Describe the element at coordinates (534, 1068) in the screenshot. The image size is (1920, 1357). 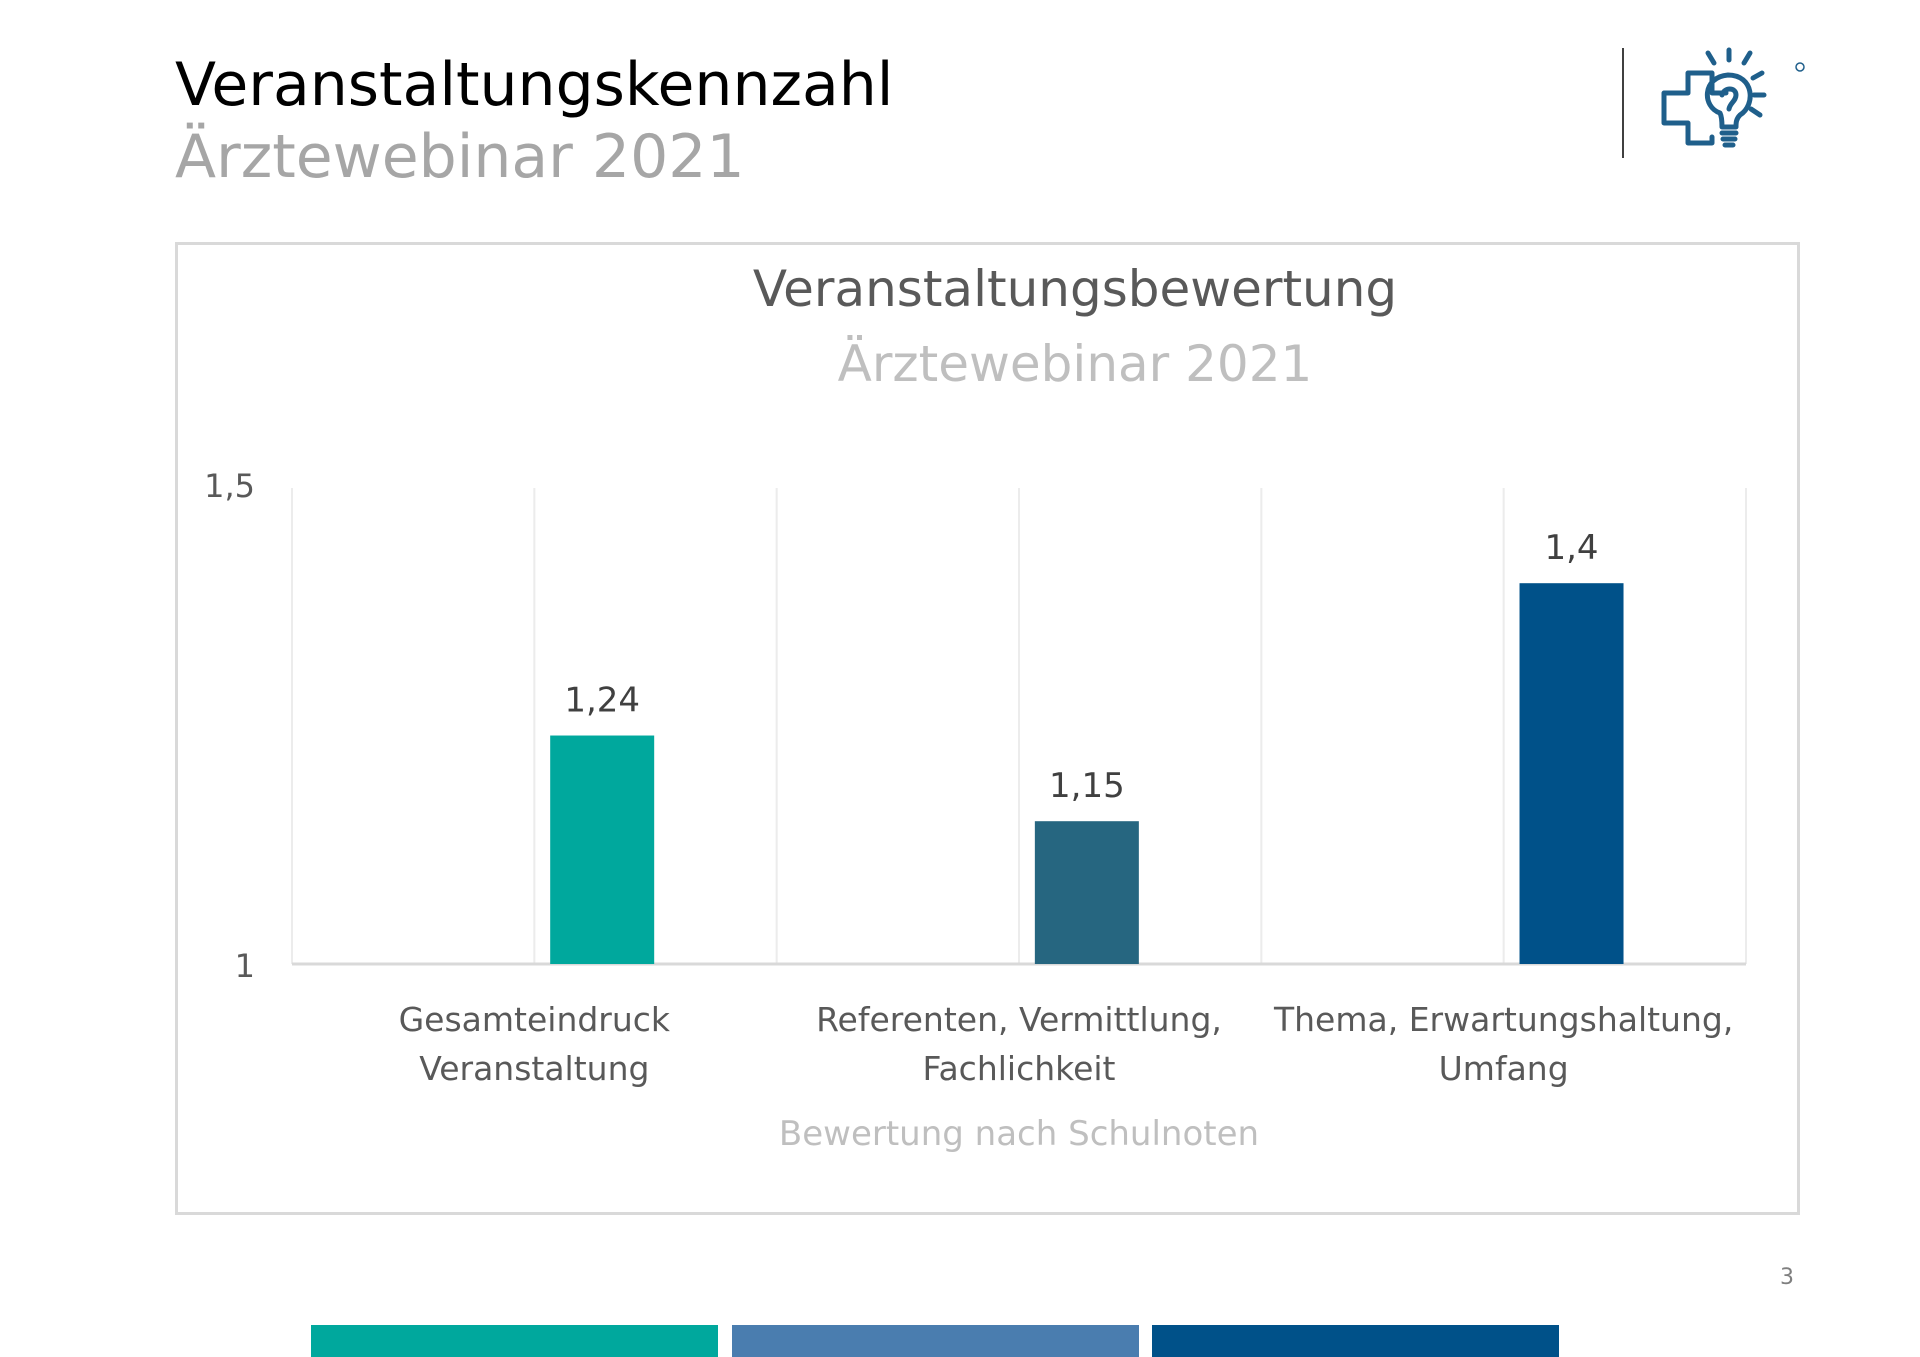
I see `category-label-1-line-2: Veranstaltung` at that location.